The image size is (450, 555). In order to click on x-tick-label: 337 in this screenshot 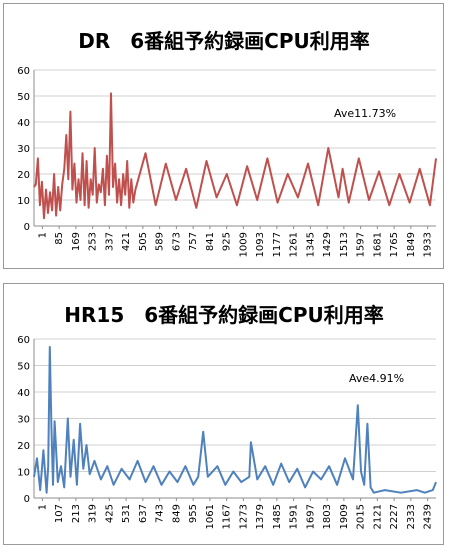, I will do `click(109, 241)`.